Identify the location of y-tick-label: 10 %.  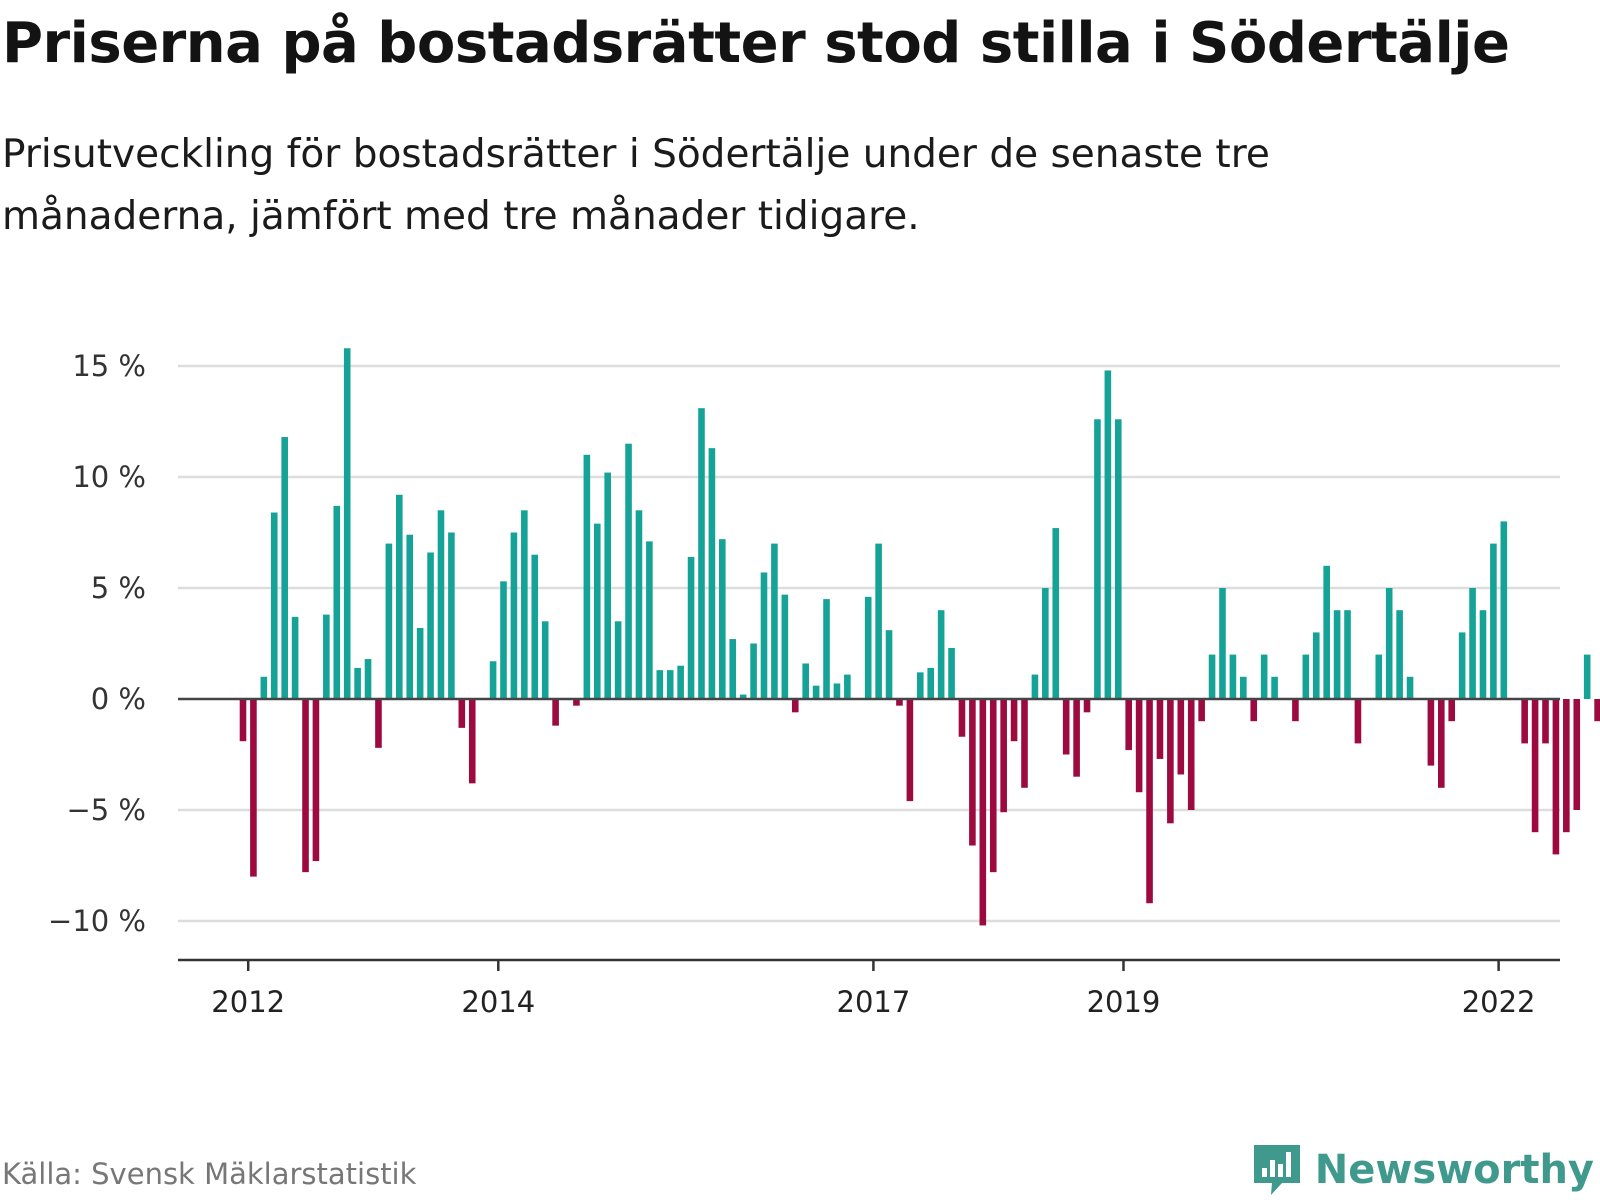
(109, 477).